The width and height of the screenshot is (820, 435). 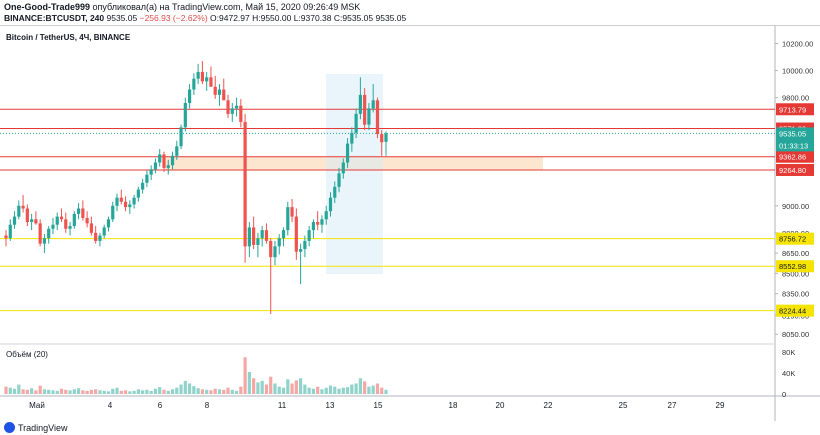 I want to click on price-level-label: 9362.86, so click(x=792, y=157).